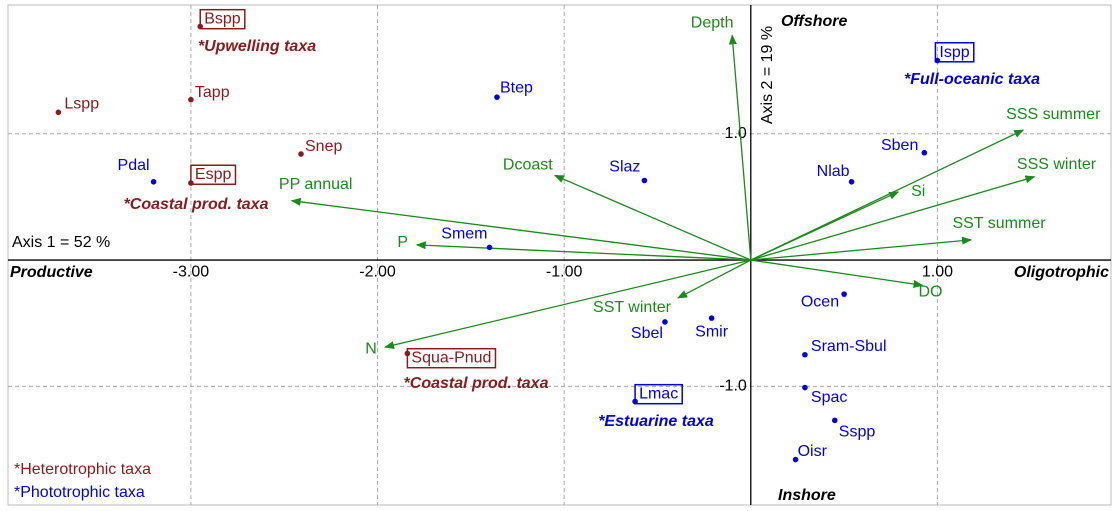 The image size is (1119, 511). Describe the element at coordinates (1053, 114) in the screenshot. I see `vector-label: SSS summer` at that location.